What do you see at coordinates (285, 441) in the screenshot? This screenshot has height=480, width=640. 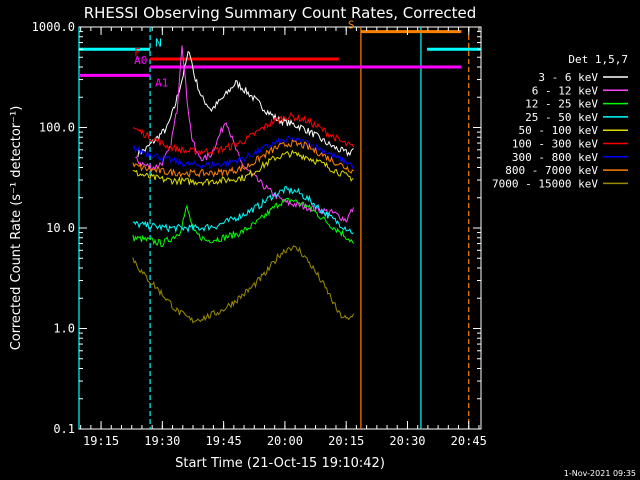 I see `x-tick-label: 20:00` at bounding box center [285, 441].